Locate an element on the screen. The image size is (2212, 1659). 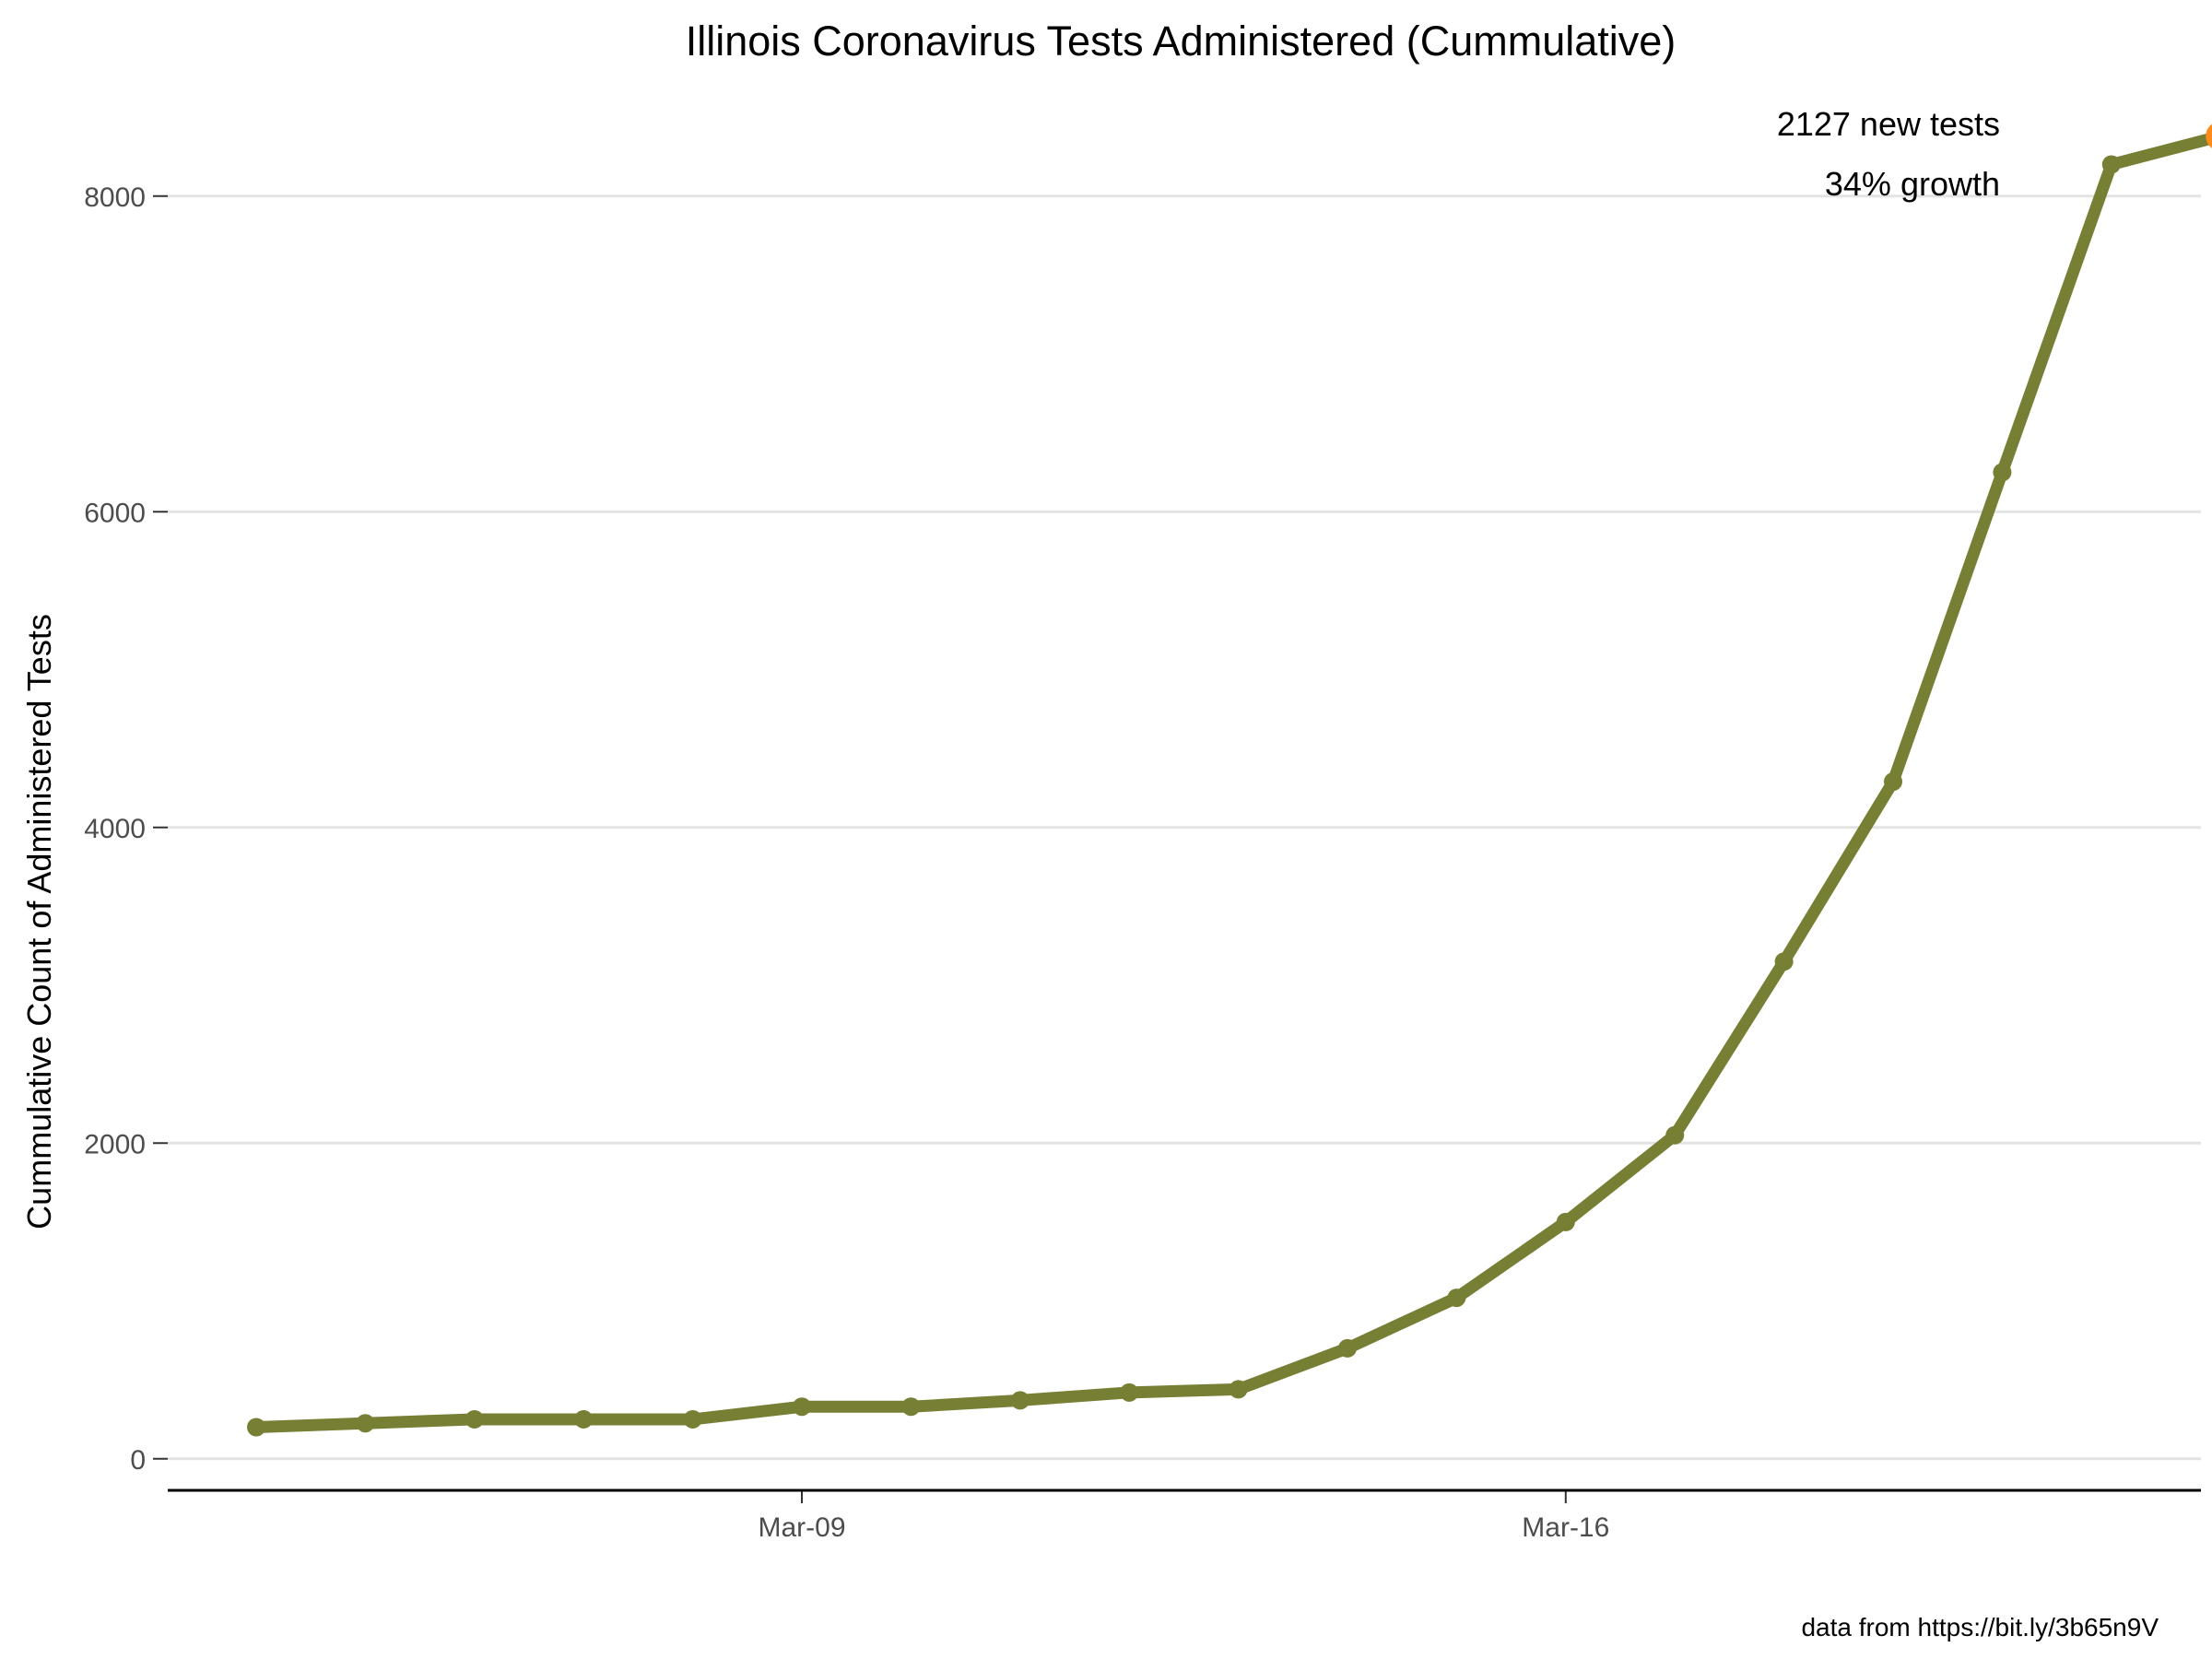
y-tick-label: 8000 is located at coordinates (115, 197).